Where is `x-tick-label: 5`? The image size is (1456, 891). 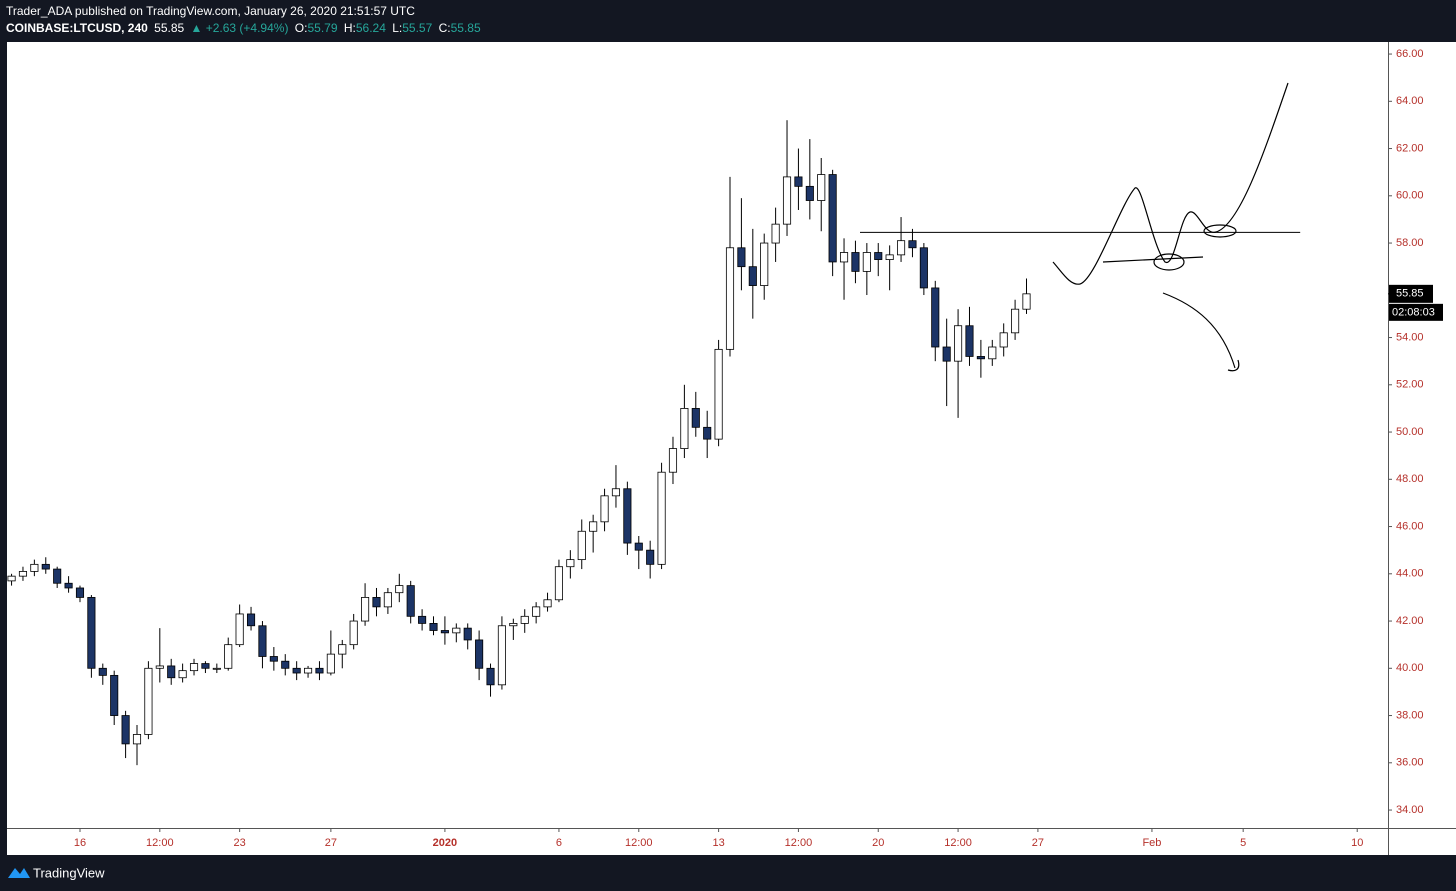
x-tick-label: 5 is located at coordinates (1243, 843).